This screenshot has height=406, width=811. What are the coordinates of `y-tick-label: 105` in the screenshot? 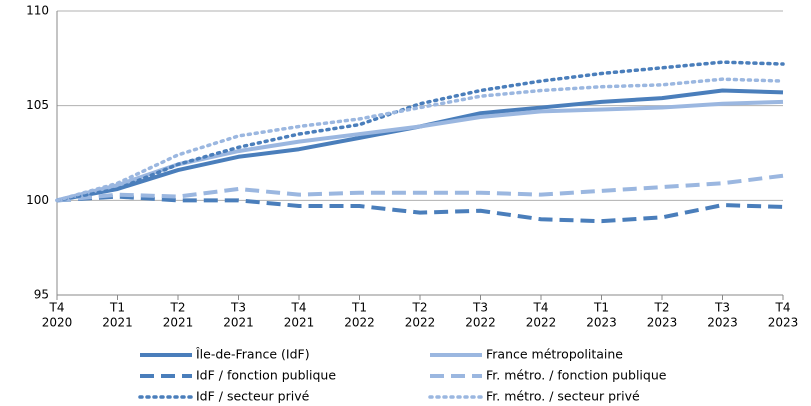 It's located at (37, 105).